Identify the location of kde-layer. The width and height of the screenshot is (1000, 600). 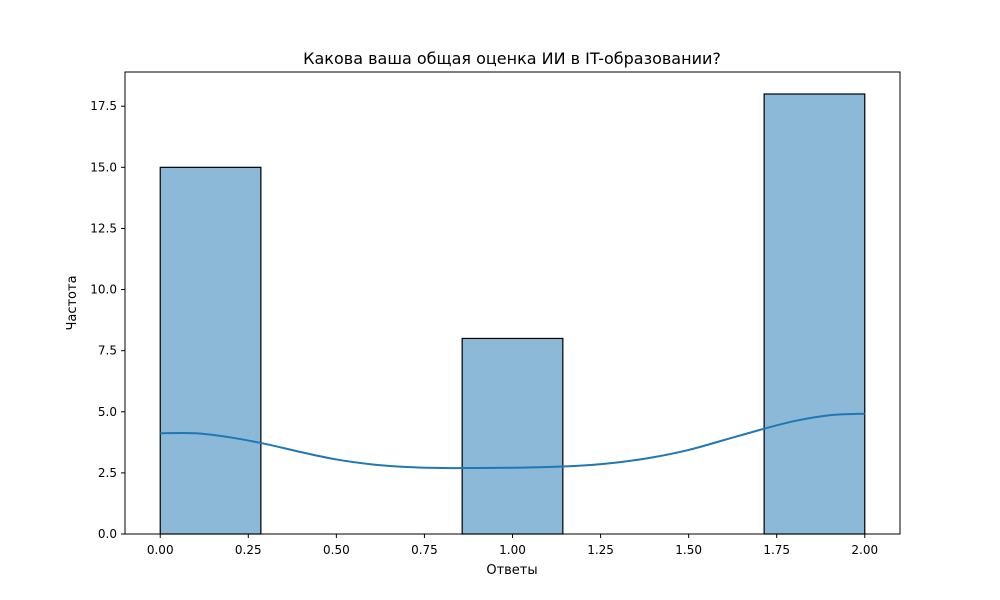
(512, 441).